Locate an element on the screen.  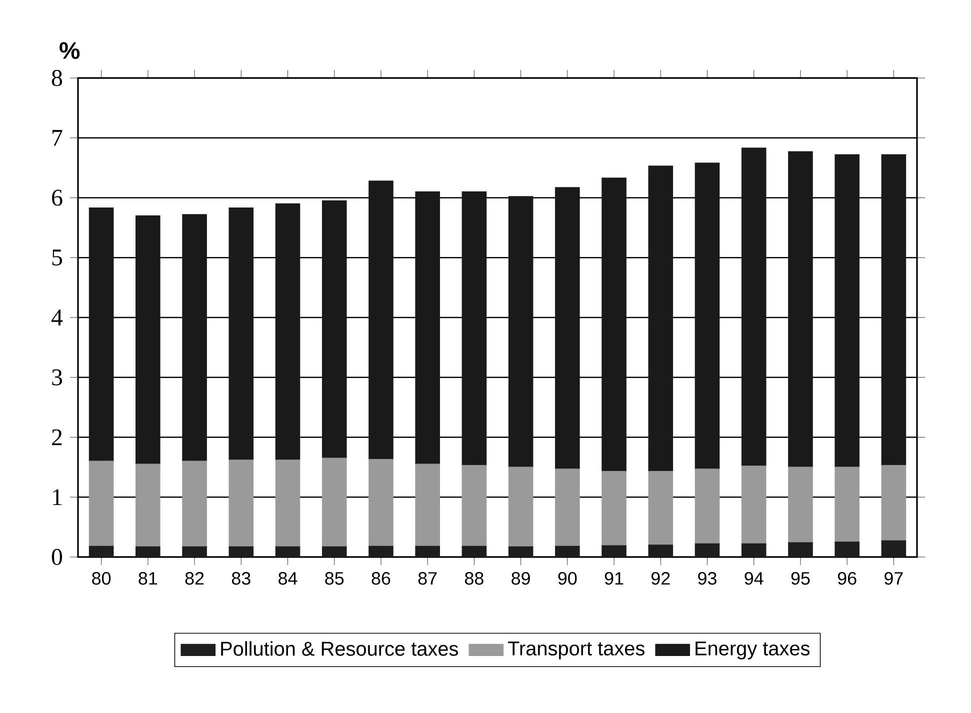
y-tick-label: 8 is located at coordinates (57, 78).